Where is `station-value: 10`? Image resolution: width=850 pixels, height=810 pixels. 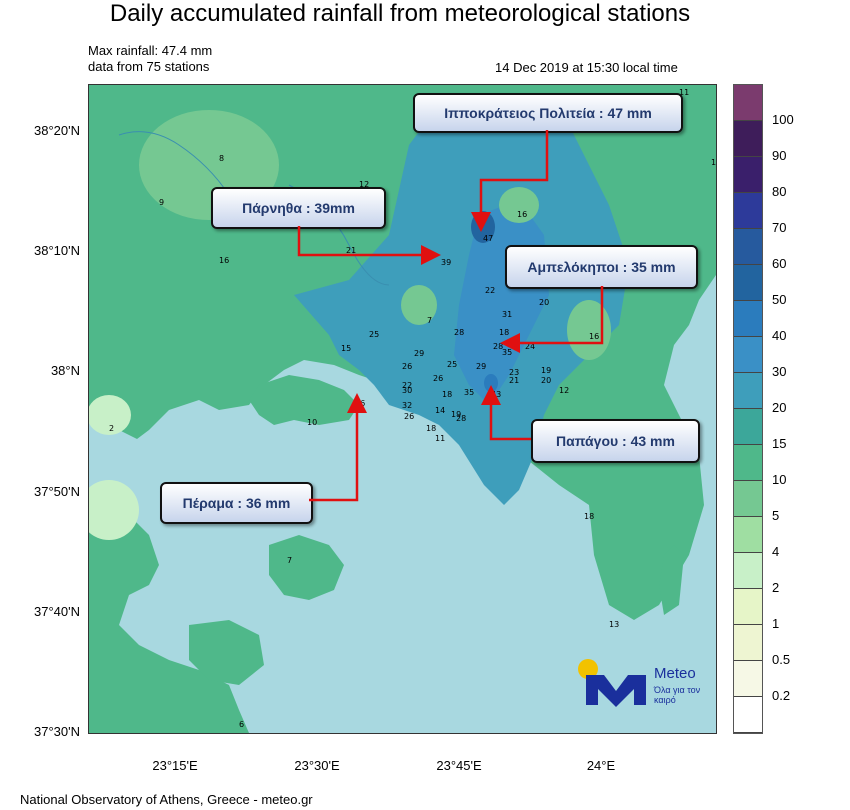
station-value: 10 is located at coordinates (312, 422).